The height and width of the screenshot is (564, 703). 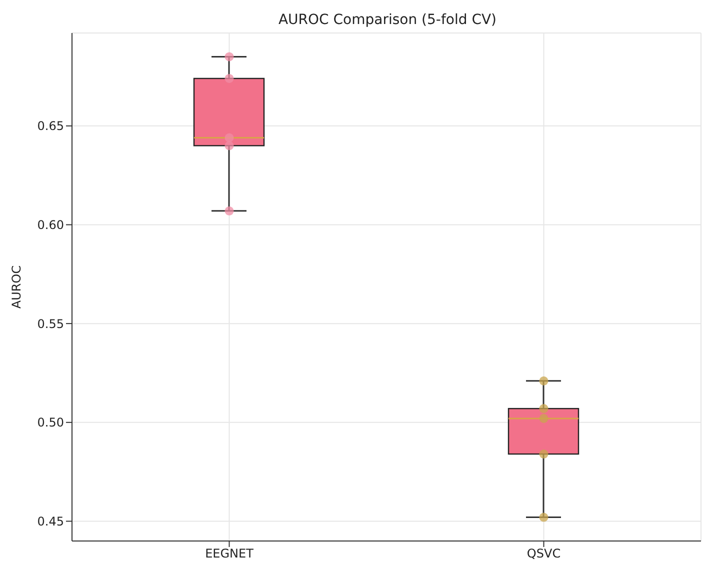 What do you see at coordinates (50, 323) in the screenshot?
I see `y-tick-label: 0.55` at bounding box center [50, 323].